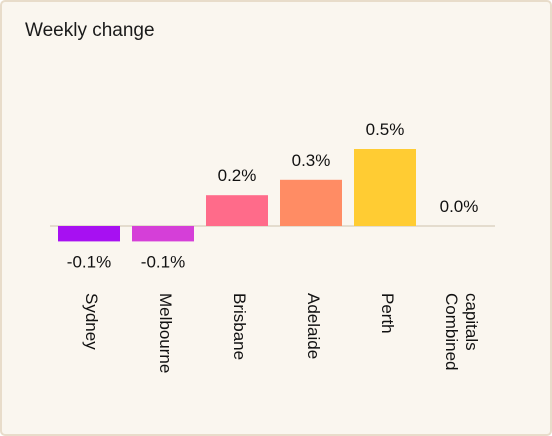 Image resolution: width=552 pixels, height=436 pixels. I want to click on category-label: Perth, so click(387, 313).